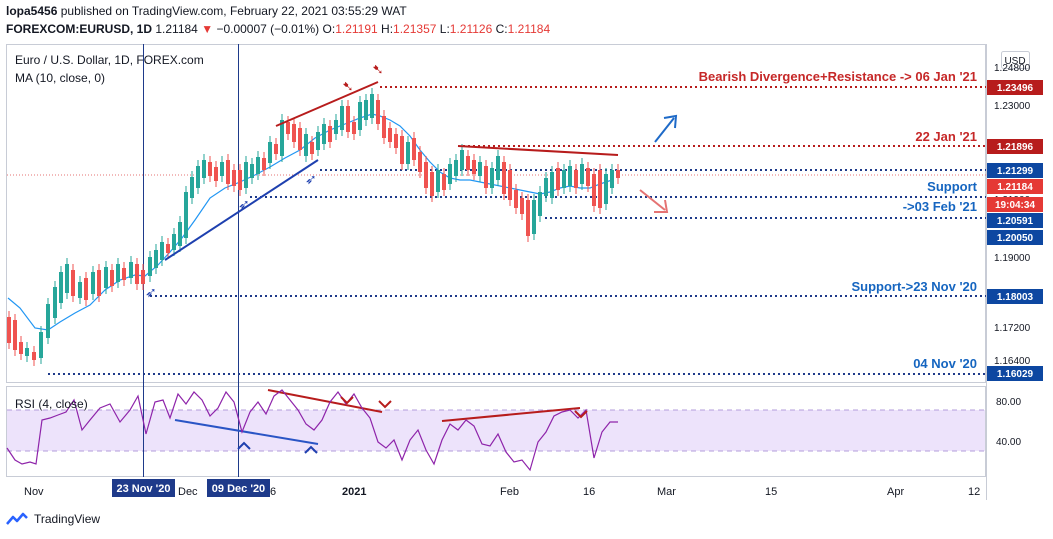 This screenshot has width=1053, height=539. Describe the element at coordinates (974, 492) in the screenshot. I see `time-label: 12` at that location.